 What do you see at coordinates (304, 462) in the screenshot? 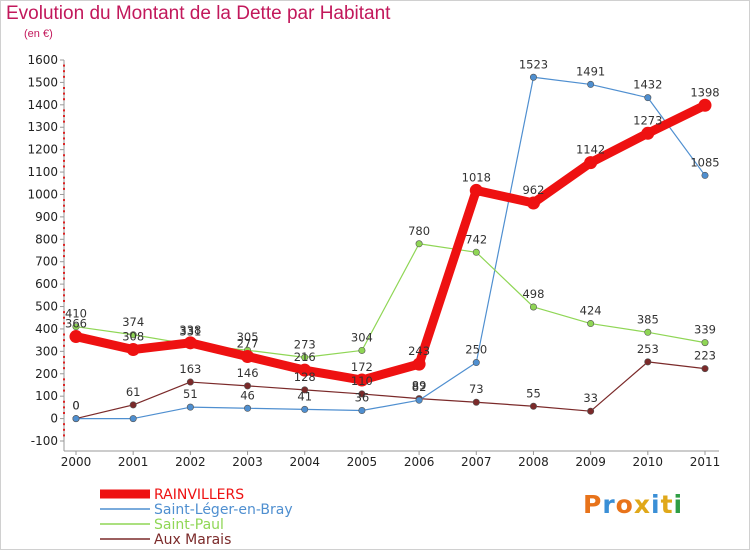
I see `x-tick-label: 2004` at bounding box center [304, 462].